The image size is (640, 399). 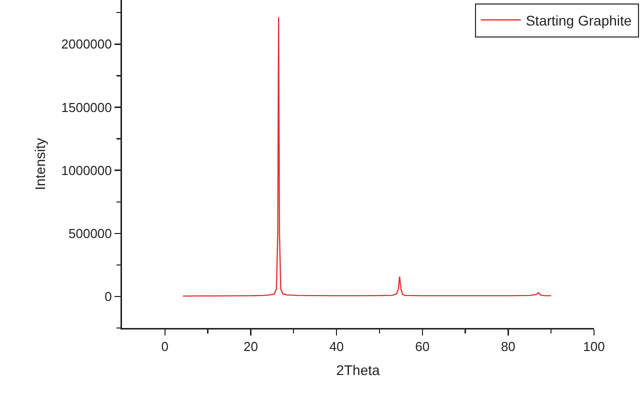 I want to click on x-tick-label: 80, so click(x=508, y=346).